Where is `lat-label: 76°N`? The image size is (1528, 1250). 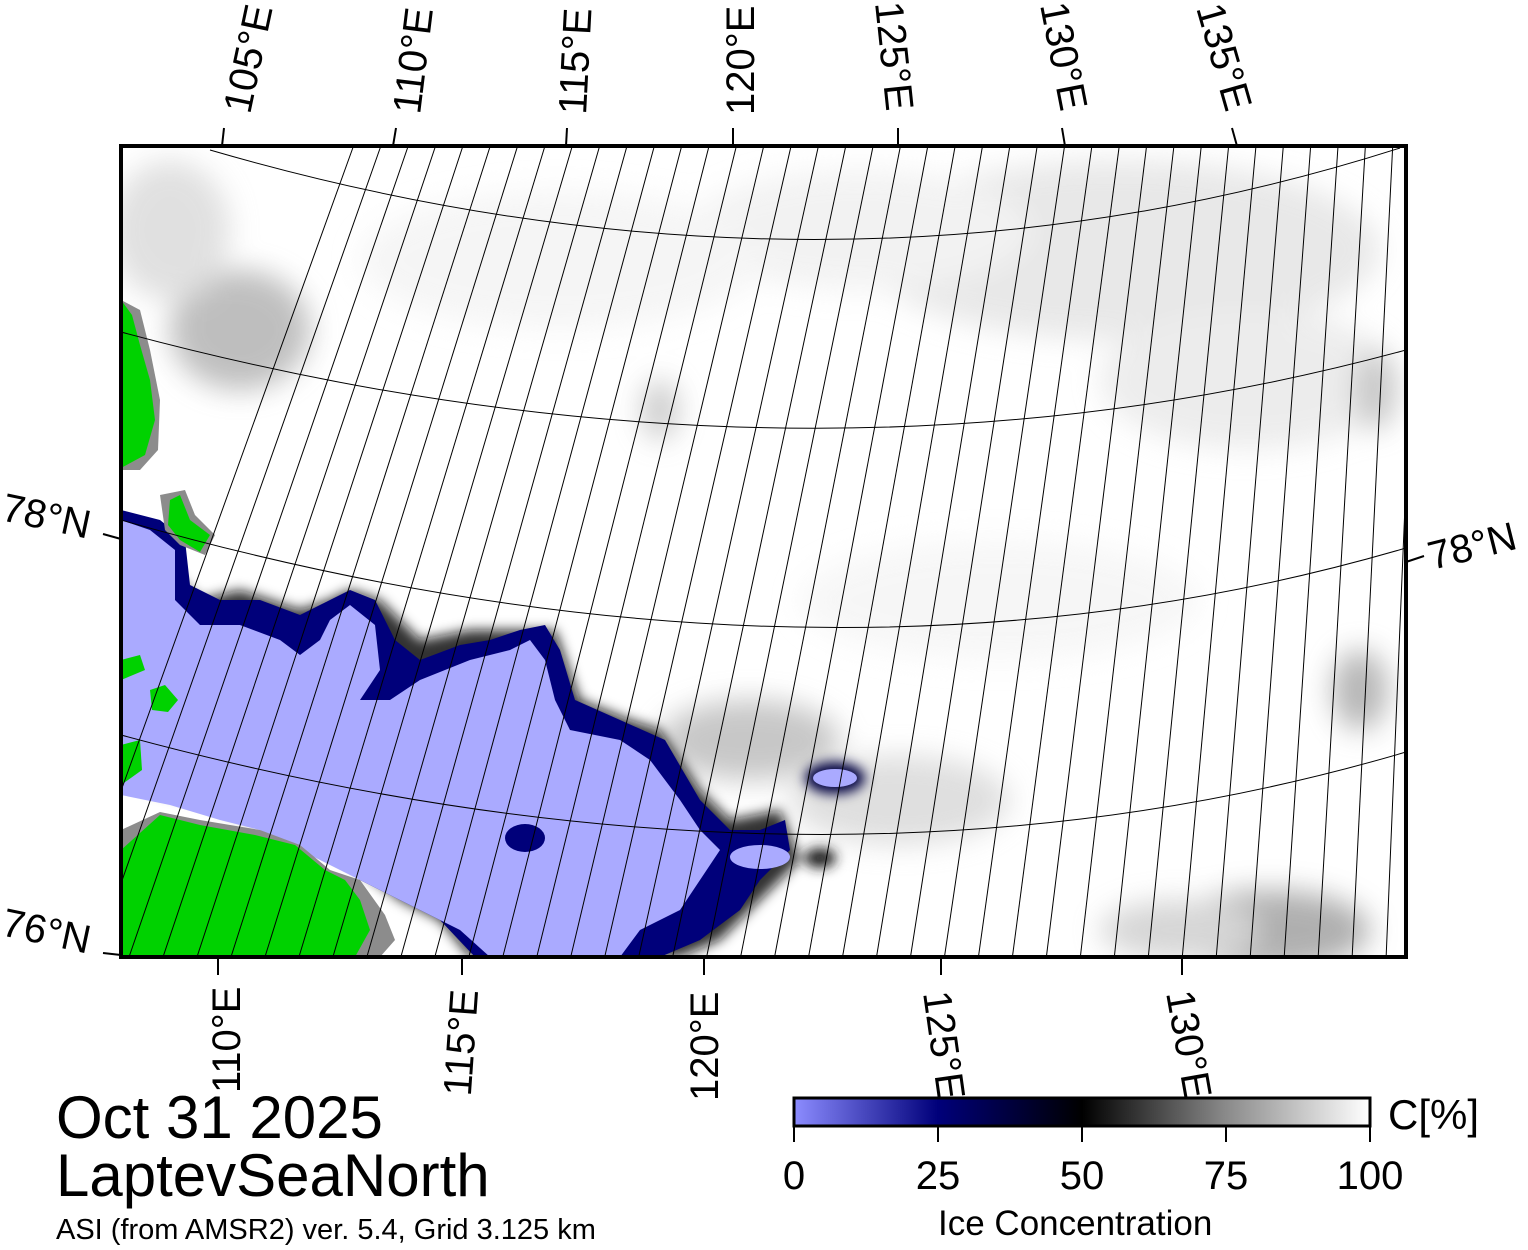
lat-label: 76°N is located at coordinates (47, 932).